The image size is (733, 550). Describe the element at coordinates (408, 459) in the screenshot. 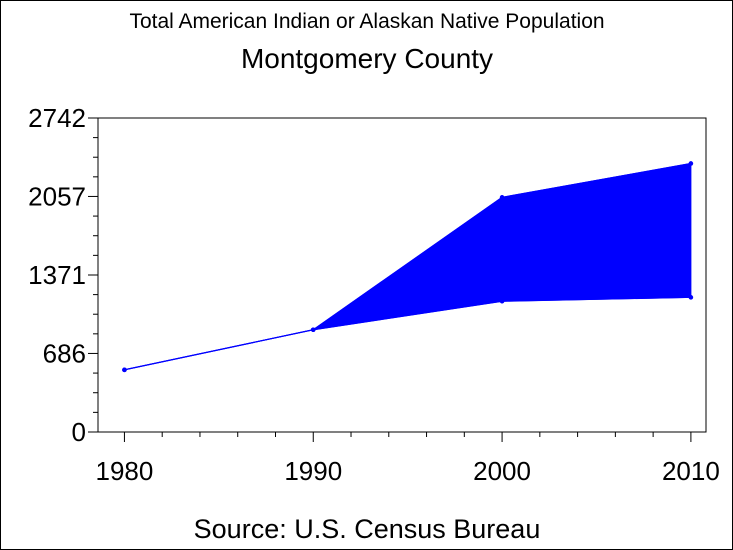

I see `x-axis: 1980 1990 2000 2010` at that location.